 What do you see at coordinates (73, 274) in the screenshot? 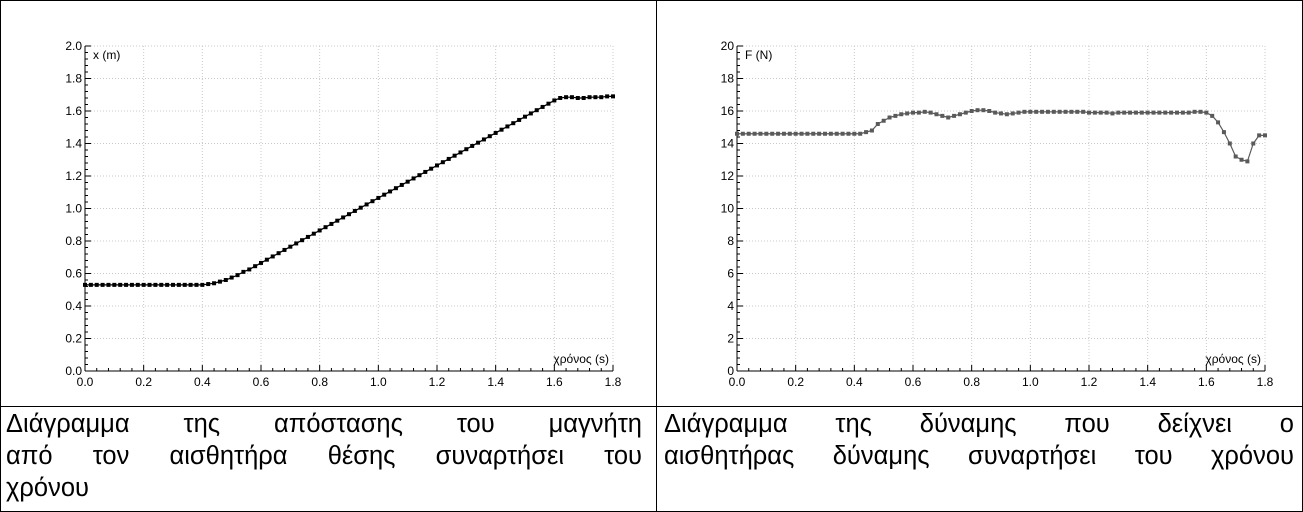
I see `y-tick-label: 0.6` at bounding box center [73, 274].